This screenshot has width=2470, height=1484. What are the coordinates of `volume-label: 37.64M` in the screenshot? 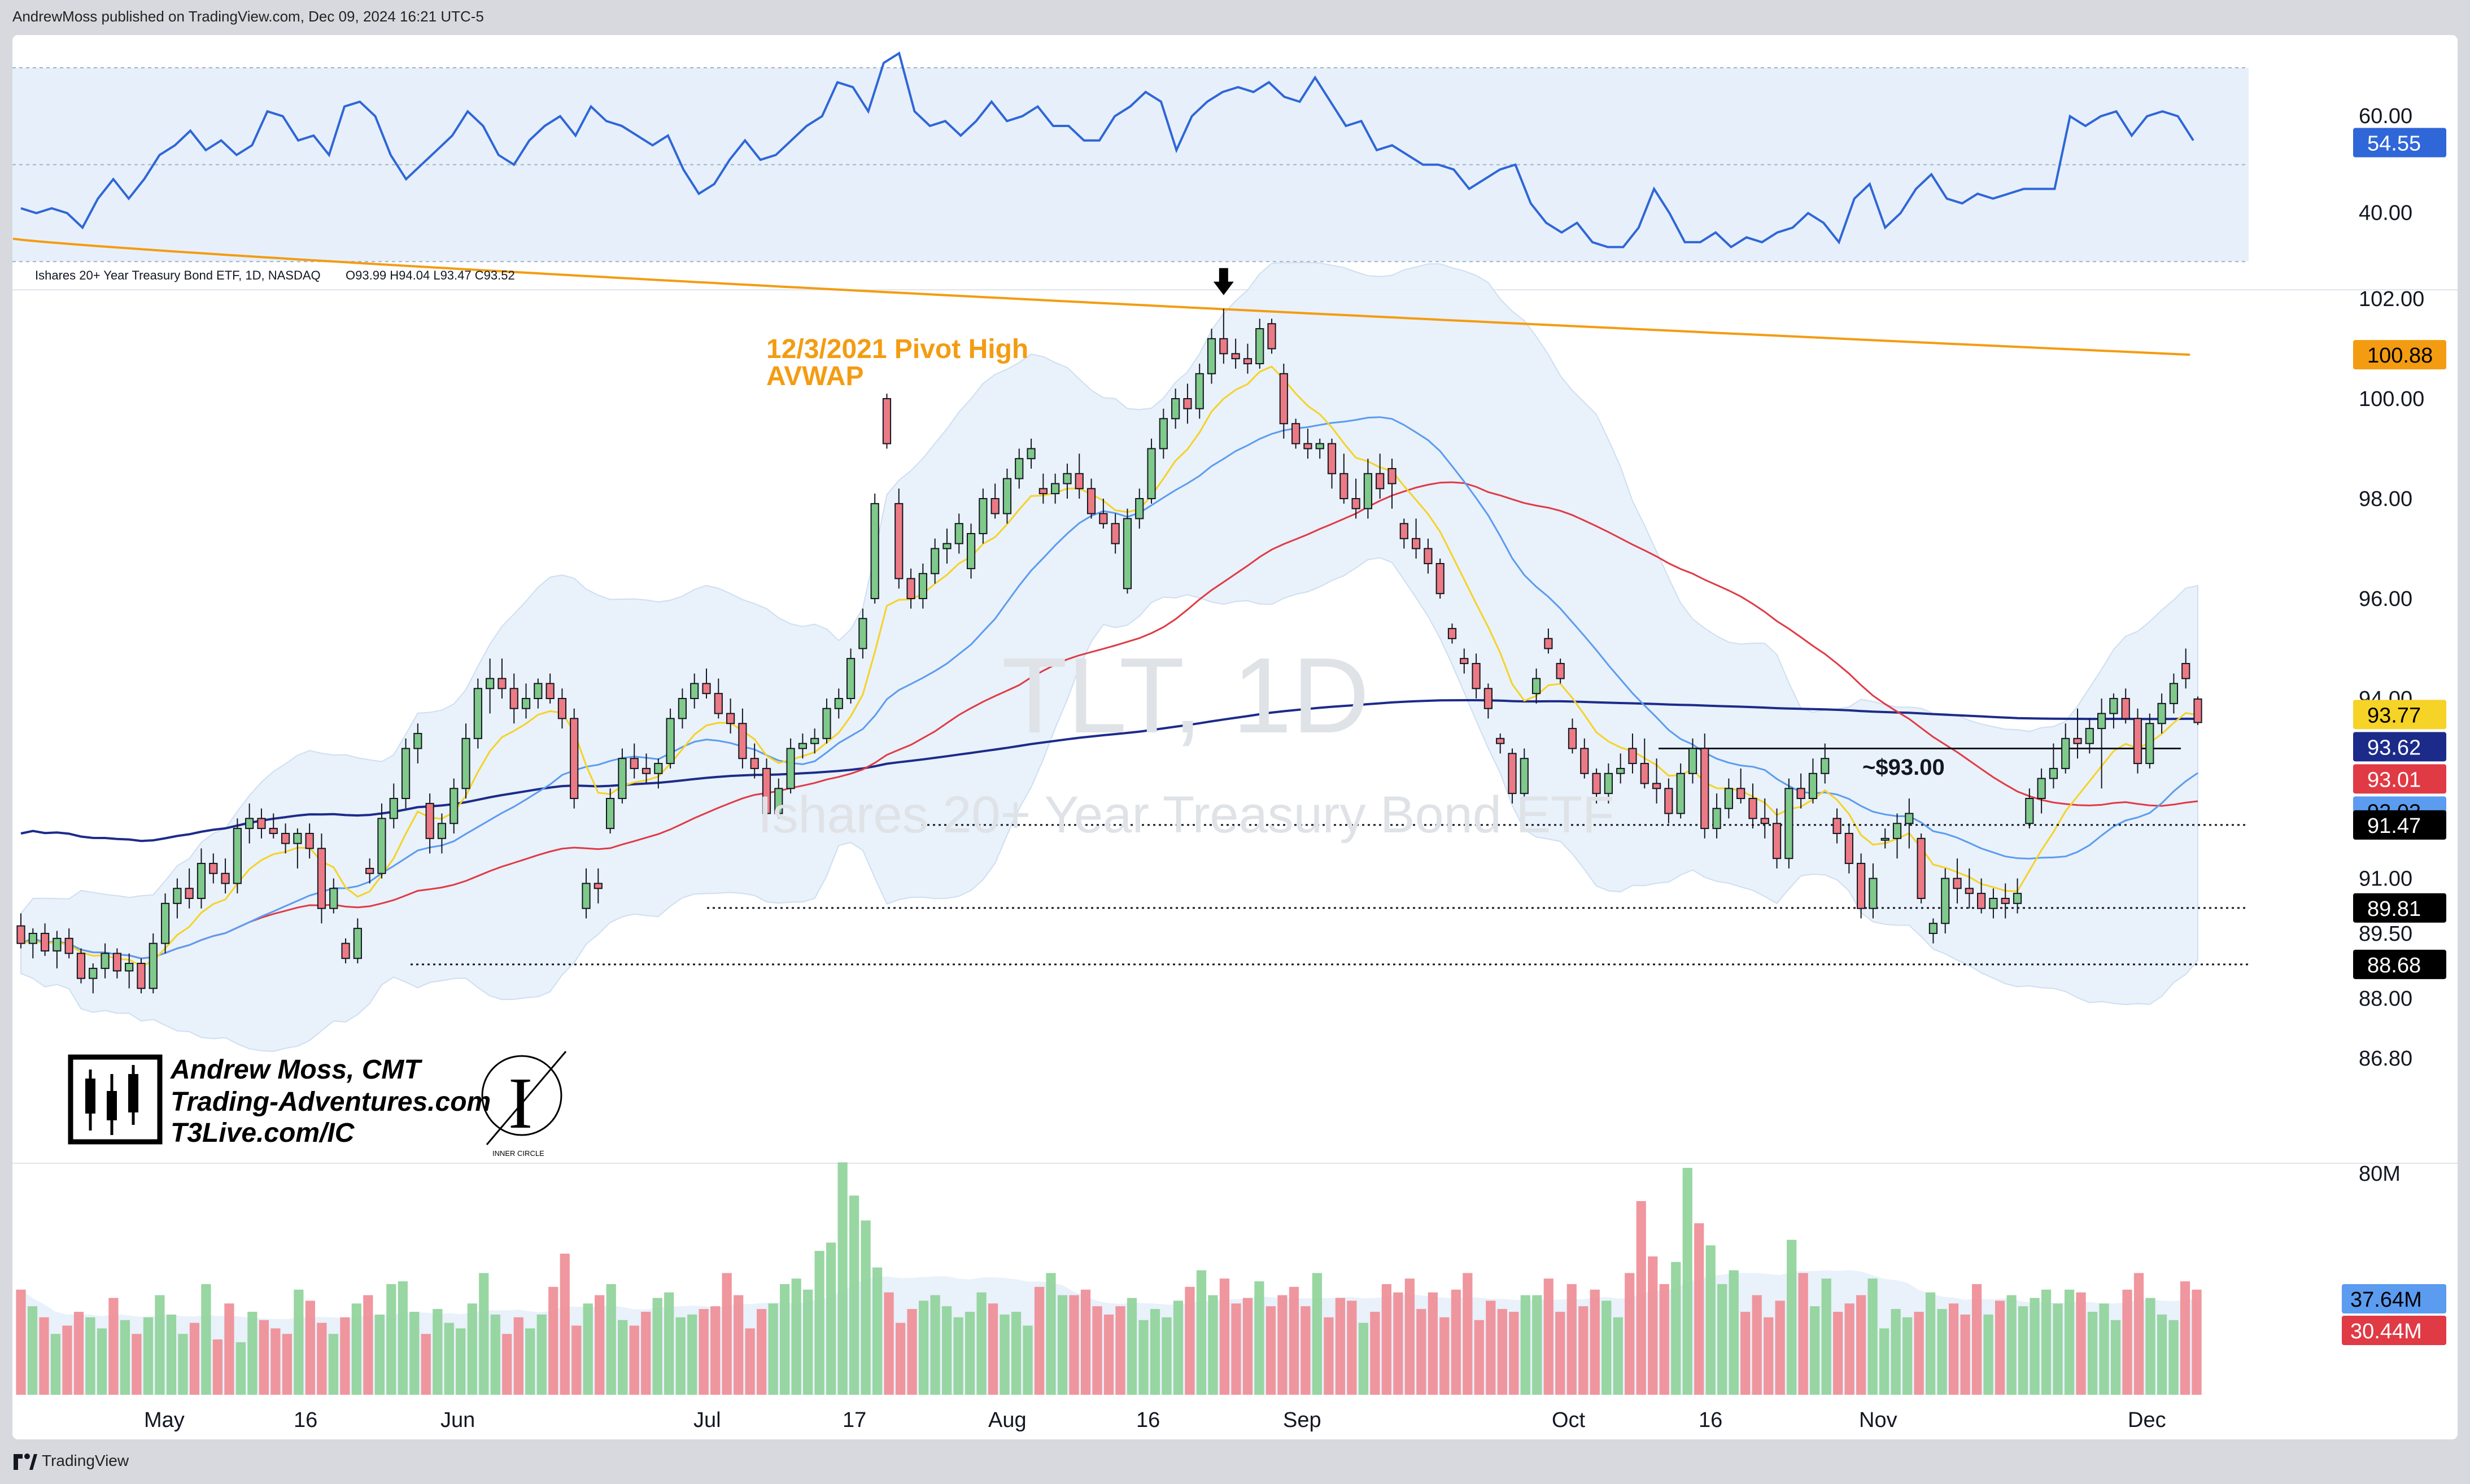 It's located at (2394, 1298).